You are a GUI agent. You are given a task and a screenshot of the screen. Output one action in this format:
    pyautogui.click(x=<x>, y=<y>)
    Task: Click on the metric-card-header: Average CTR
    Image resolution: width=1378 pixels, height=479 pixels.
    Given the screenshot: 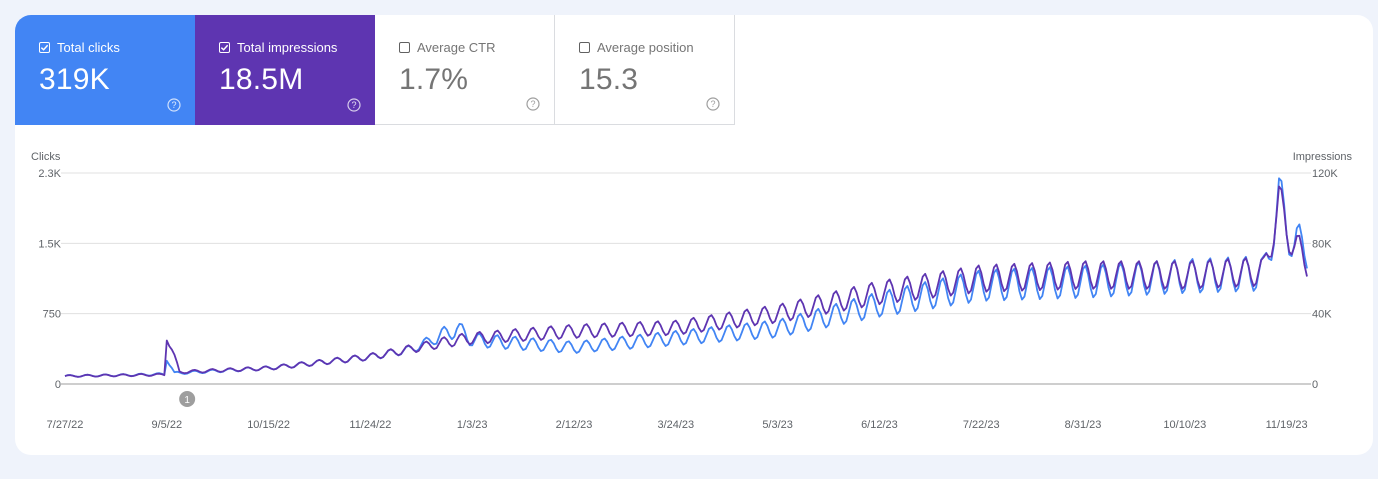 What is the action you would take?
    pyautogui.click(x=447, y=47)
    